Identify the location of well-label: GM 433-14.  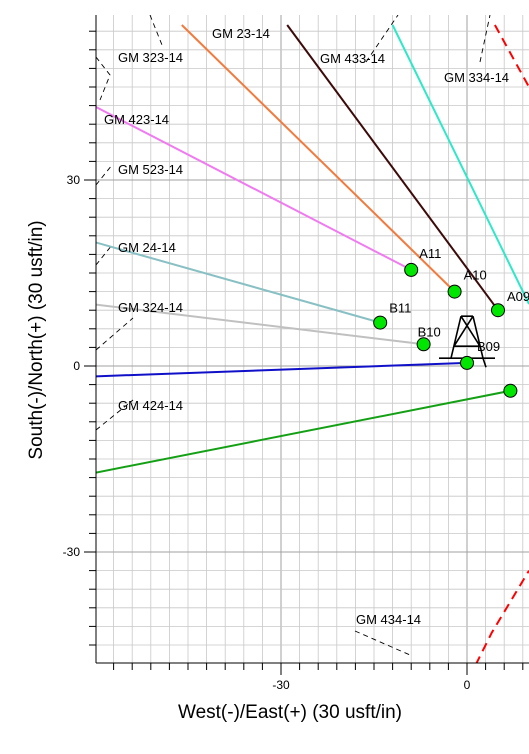
(352, 58).